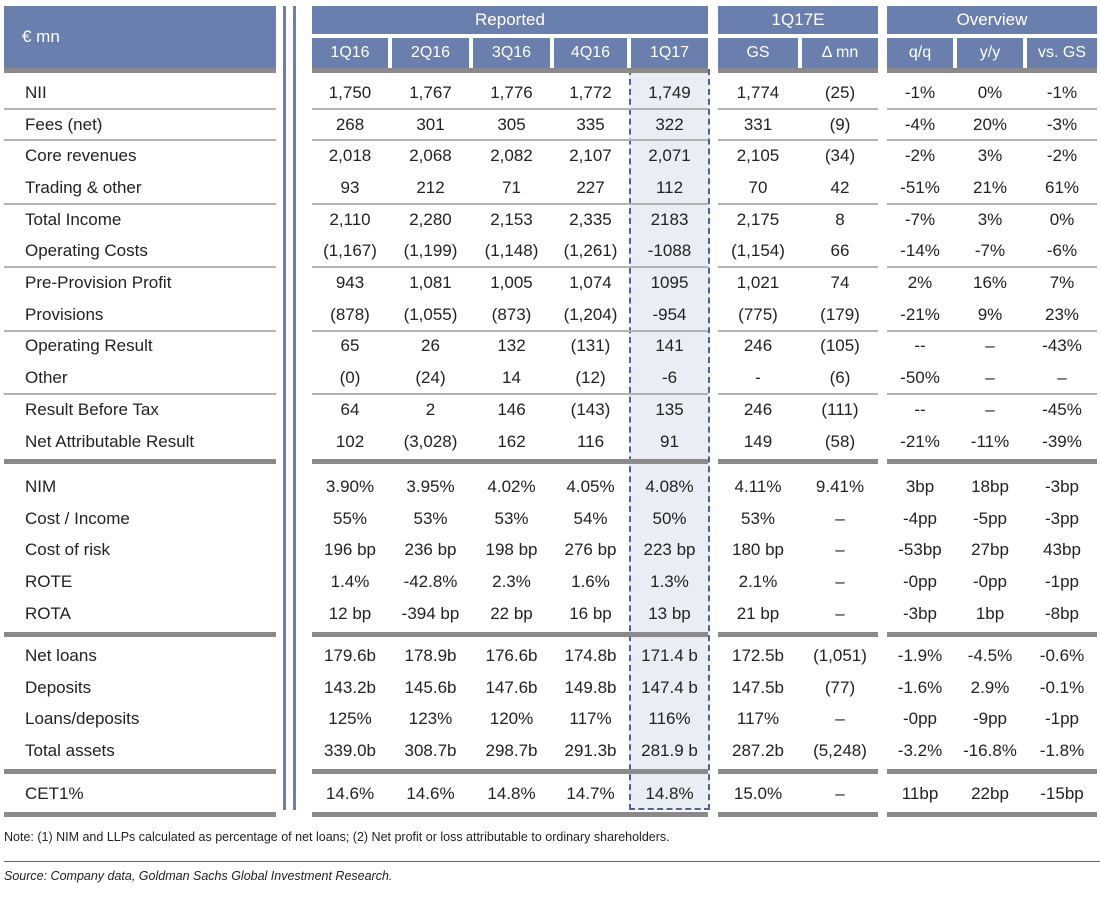  Describe the element at coordinates (510, 20) in the screenshot. I see `group-header-reported: Reported` at that location.